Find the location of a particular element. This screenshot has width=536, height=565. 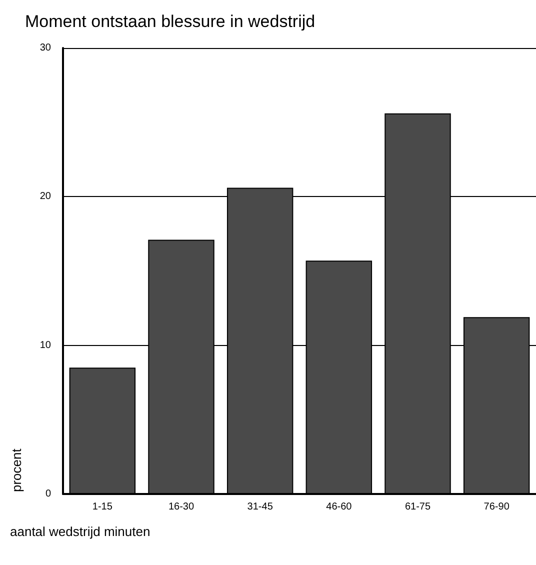

y-tick-label: 30 is located at coordinates (46, 48).